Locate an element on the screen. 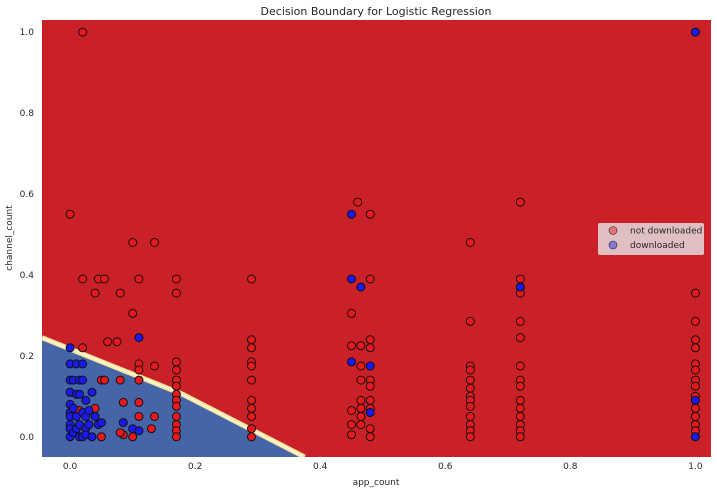  x-tick-label-0: 0.0 is located at coordinates (70, 467).